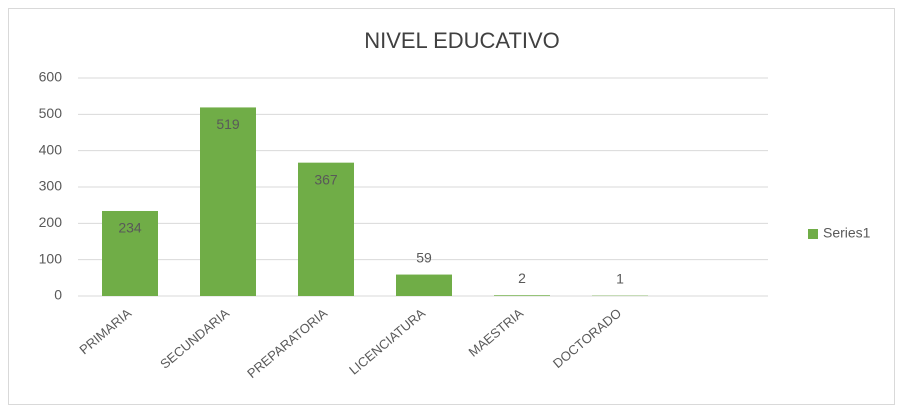  What do you see at coordinates (130, 228) in the screenshot?
I see `data-label: 234` at bounding box center [130, 228].